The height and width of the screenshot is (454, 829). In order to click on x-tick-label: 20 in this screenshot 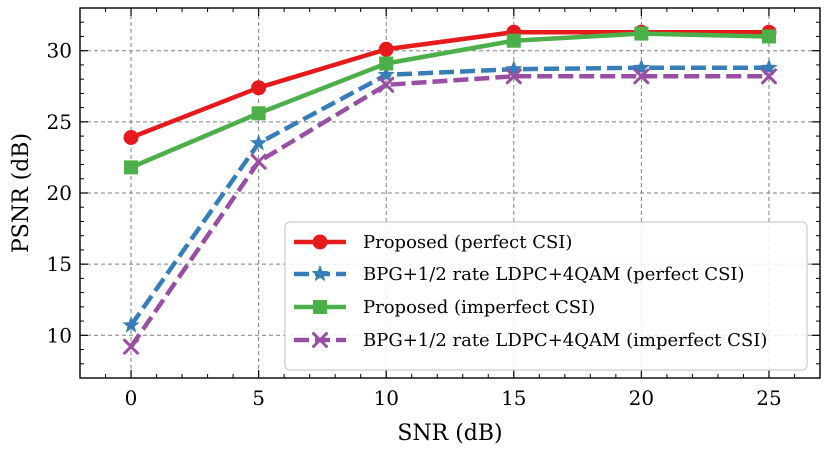, I will do `click(641, 398)`.